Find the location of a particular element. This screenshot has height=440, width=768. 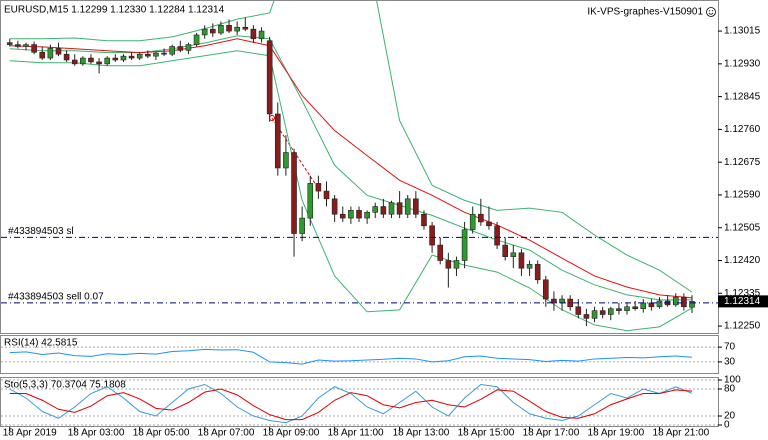

plot-area is located at coordinates (359, 355).